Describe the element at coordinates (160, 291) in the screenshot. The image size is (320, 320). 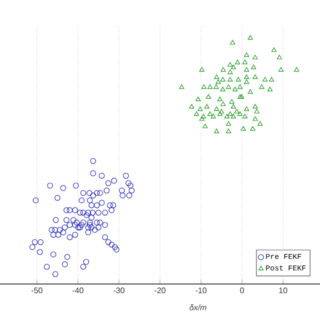
I see `x-tick-label: -20` at that location.